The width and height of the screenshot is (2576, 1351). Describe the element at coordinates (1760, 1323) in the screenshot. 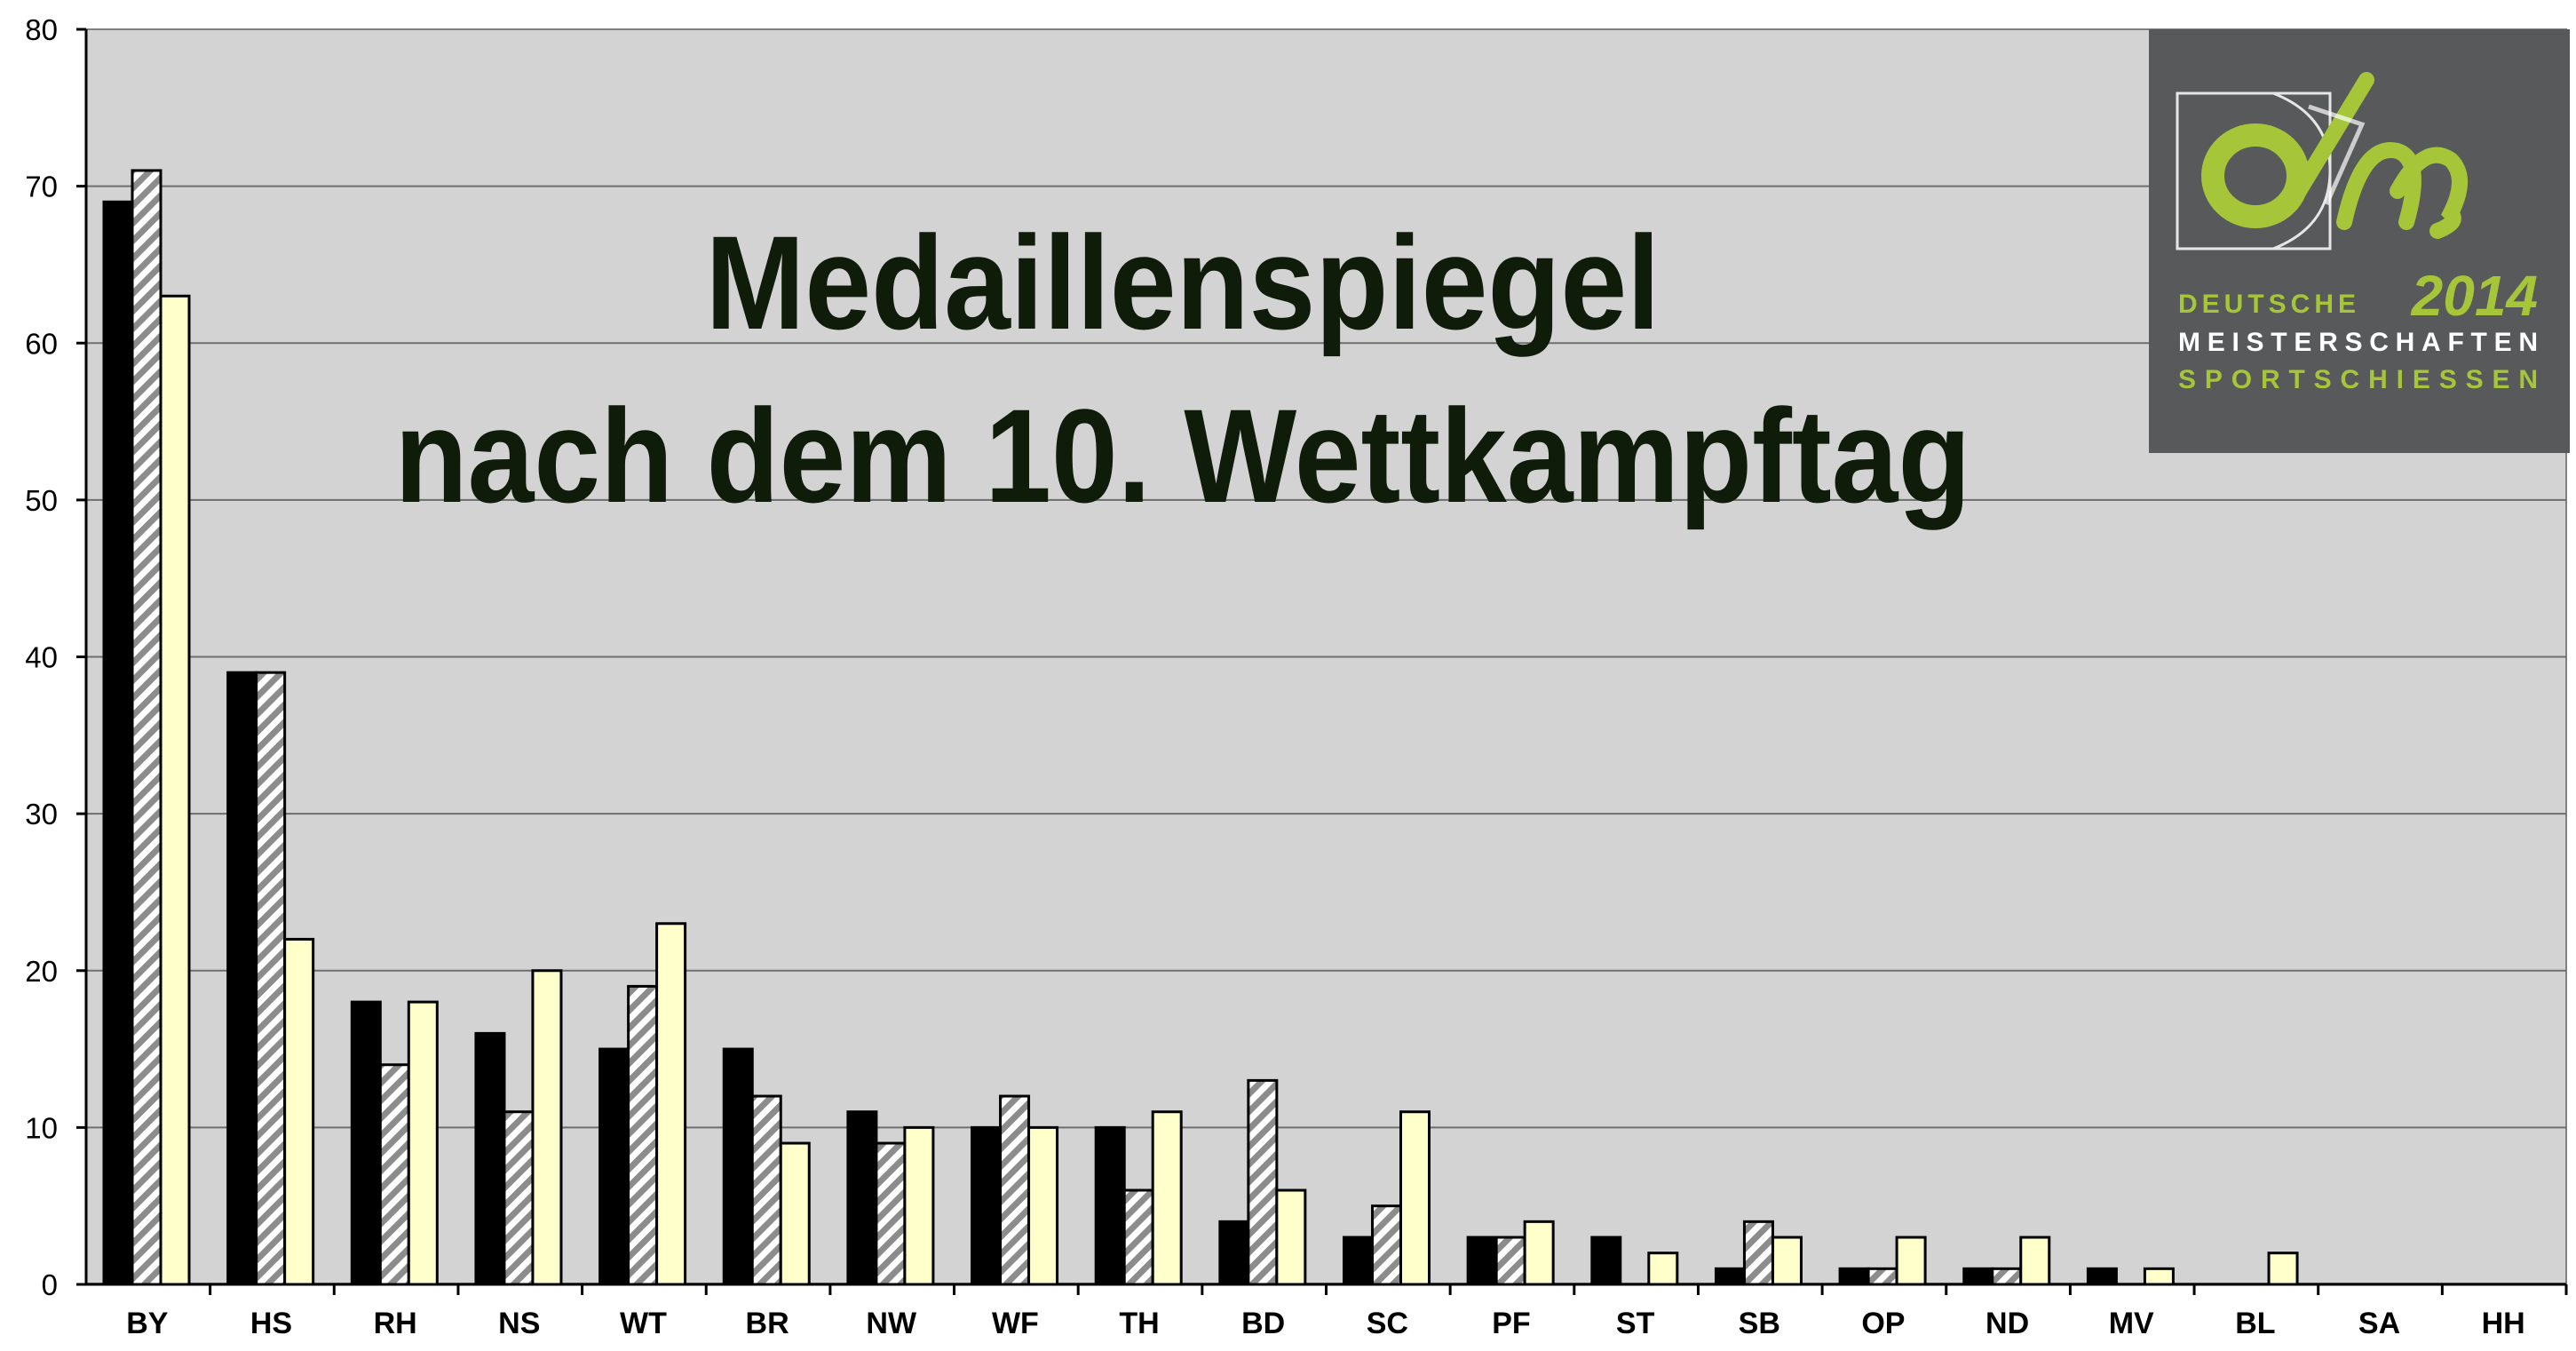

I see `x-category-label: SB` at that location.